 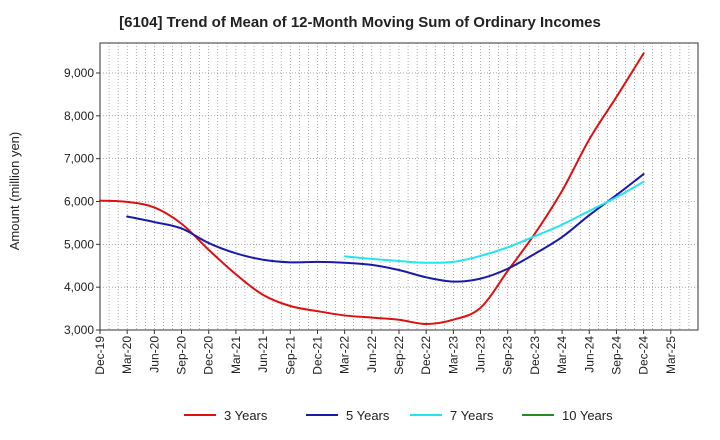 I want to click on x-tick-label: Dec-20, so click(x=209, y=355).